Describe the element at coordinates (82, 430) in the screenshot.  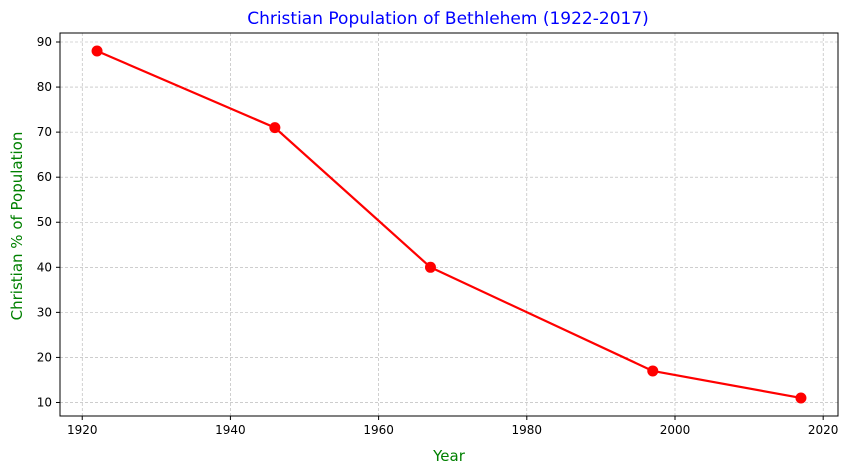
I see `x-tick-label-0: 1920` at that location.